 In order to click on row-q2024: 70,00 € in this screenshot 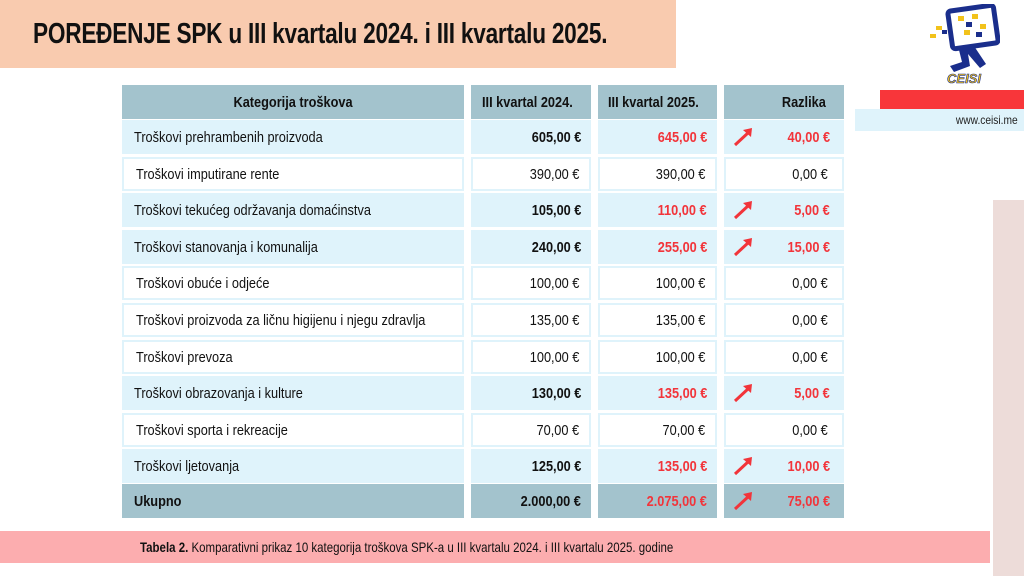, I will do `click(531, 430)`.